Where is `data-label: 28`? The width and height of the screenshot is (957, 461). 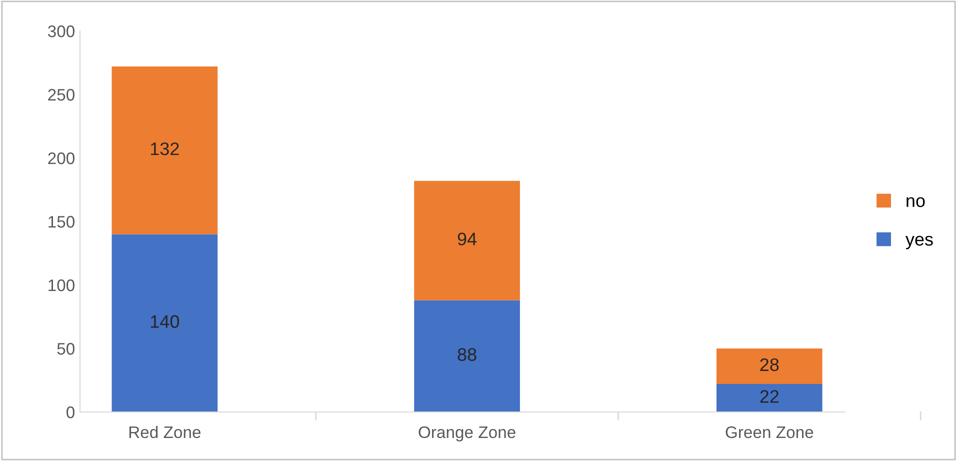 data-label: 28 is located at coordinates (769, 365).